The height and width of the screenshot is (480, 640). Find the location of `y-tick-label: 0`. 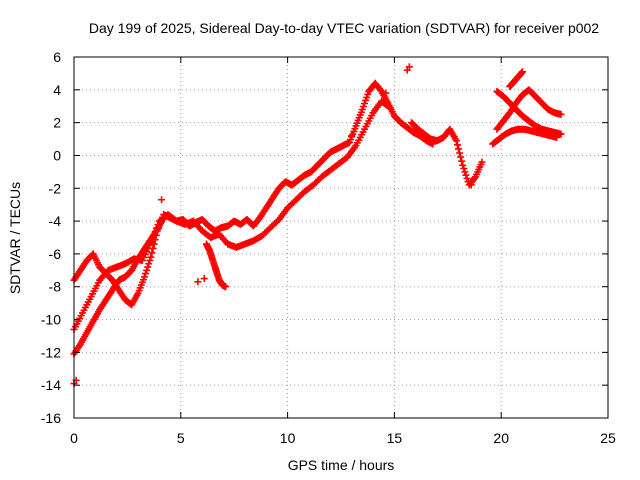

y-tick-label: 0 is located at coordinates (57, 155).